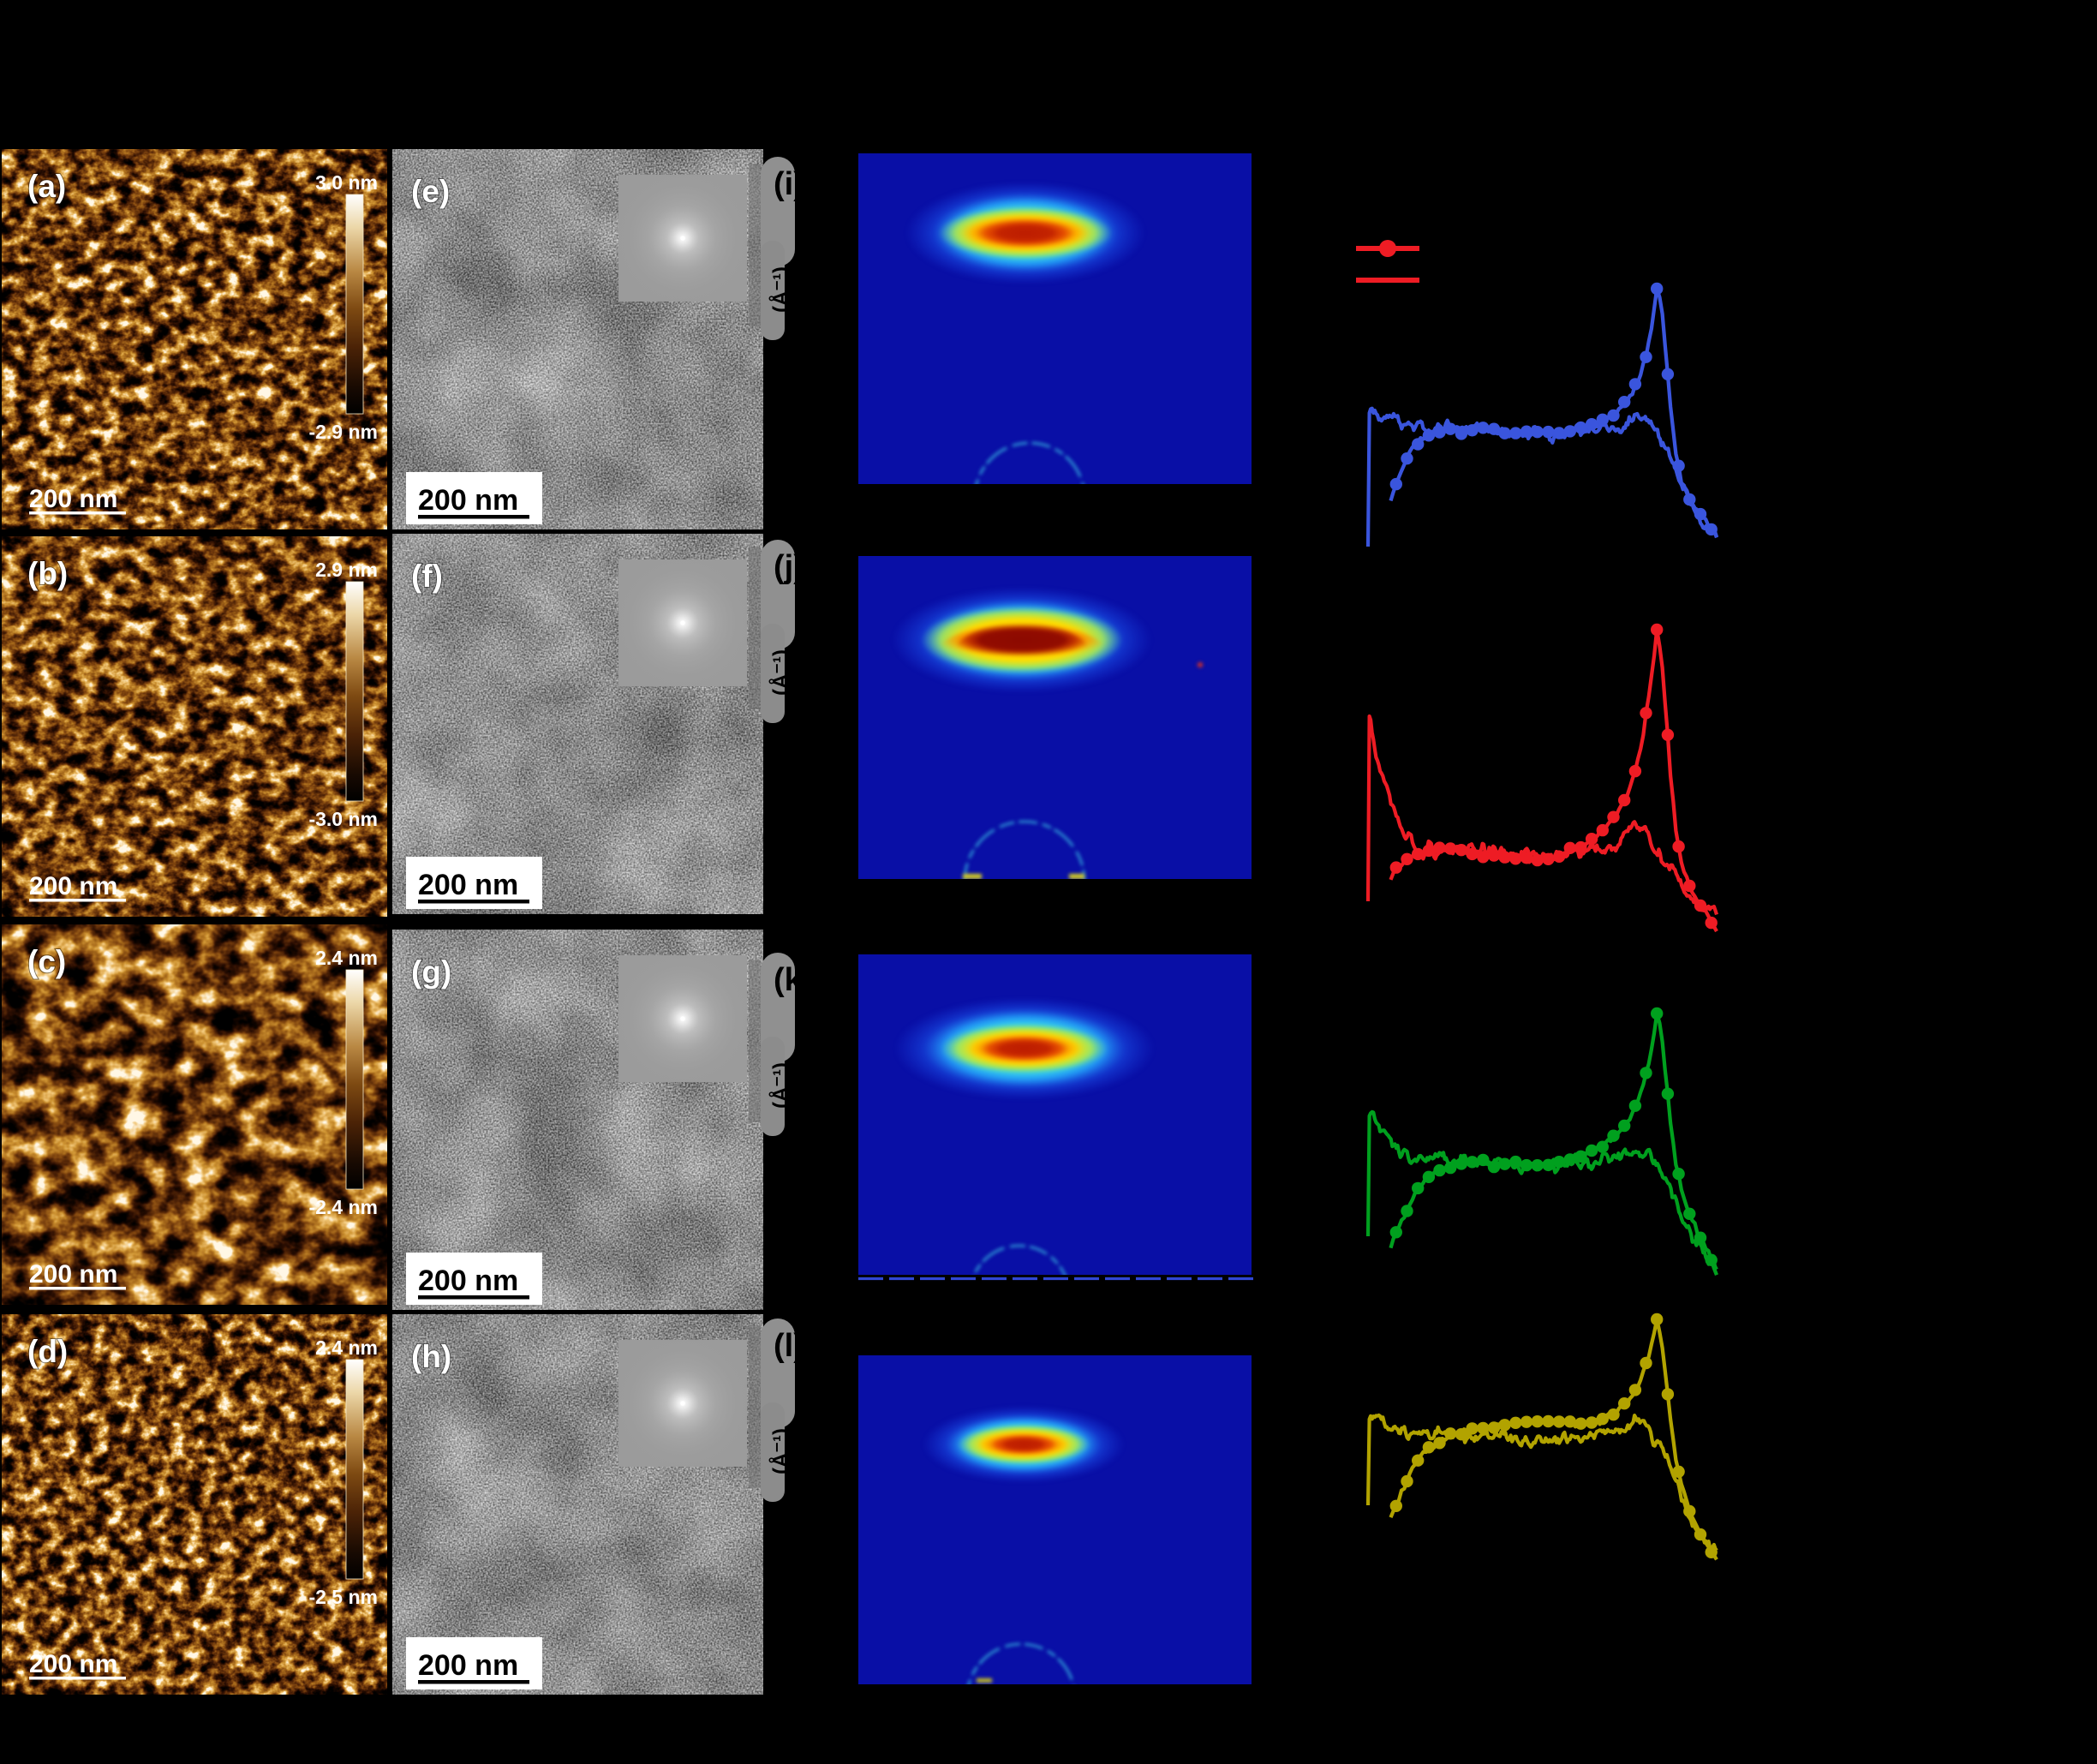 Image resolution: width=2097 pixels, height=1764 pixels. What do you see at coordinates (789, 567) in the screenshot?
I see `svg-text: (j)` at bounding box center [789, 567].